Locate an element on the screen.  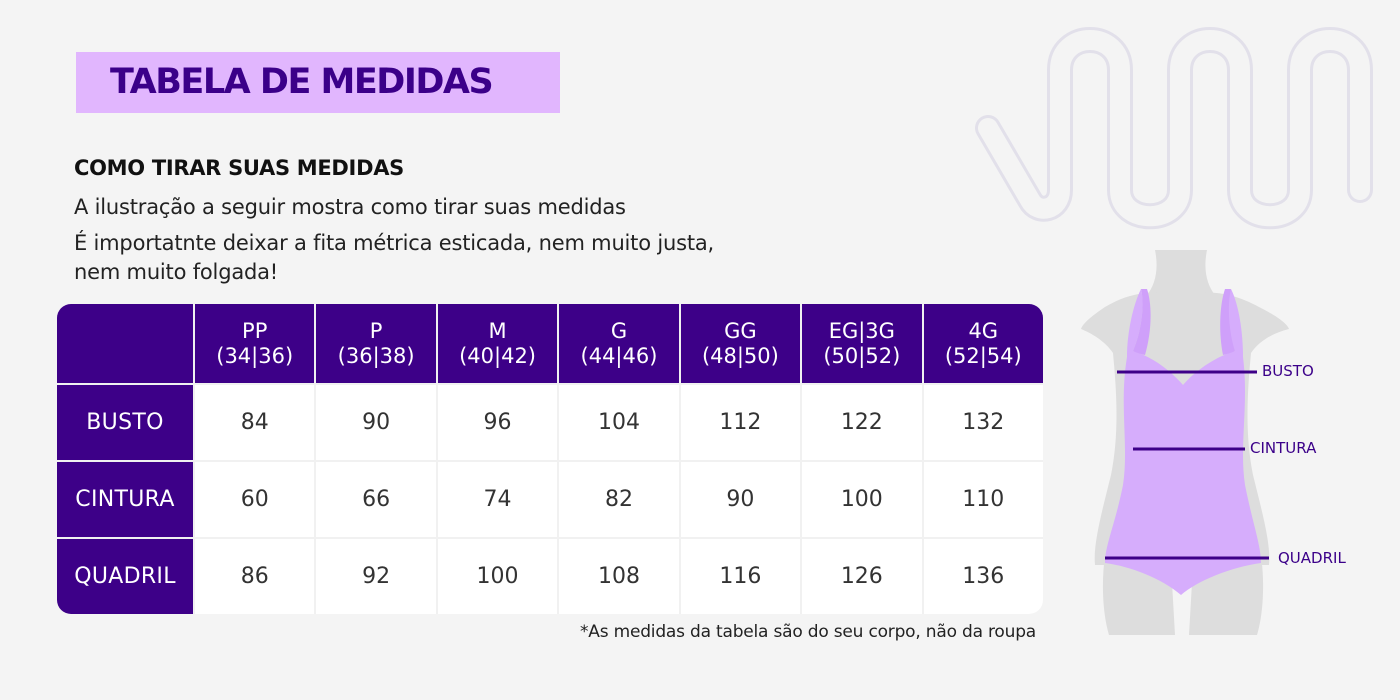
column-header: P (36|38) is located at coordinates (376, 343).